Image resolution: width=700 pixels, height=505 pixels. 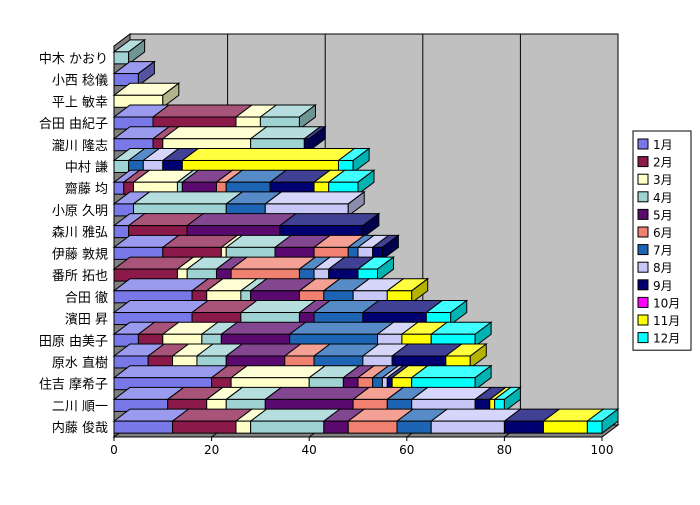 What do you see at coordinates (80, 428) in the screenshot?
I see `category-label: 内藤 俊哉` at bounding box center [80, 428].